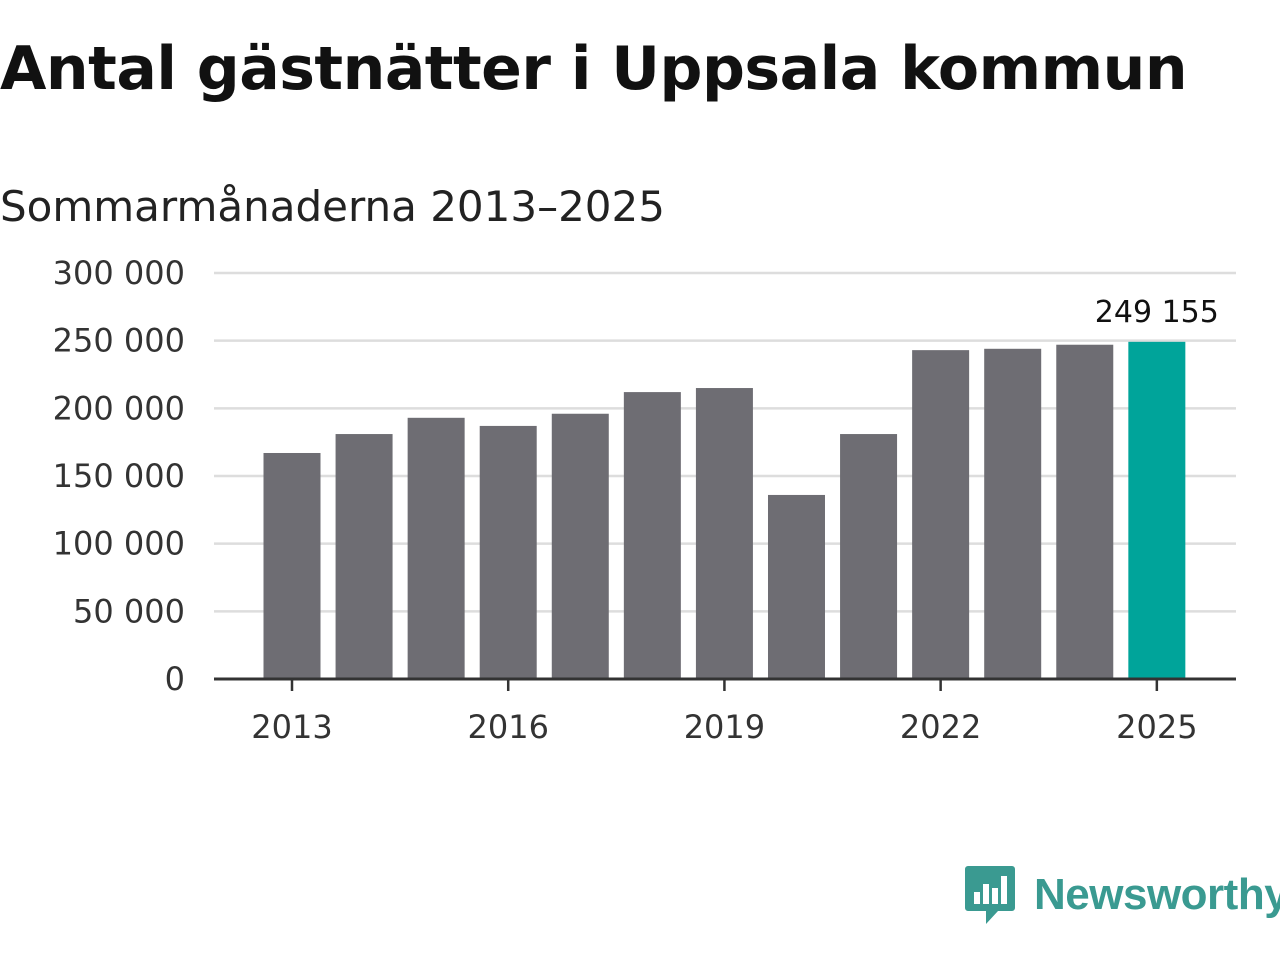 Image resolution: width=1280 pixels, height=960 pixels. Describe the element at coordinates (941, 514) in the screenshot. I see `bar-2022` at that location.